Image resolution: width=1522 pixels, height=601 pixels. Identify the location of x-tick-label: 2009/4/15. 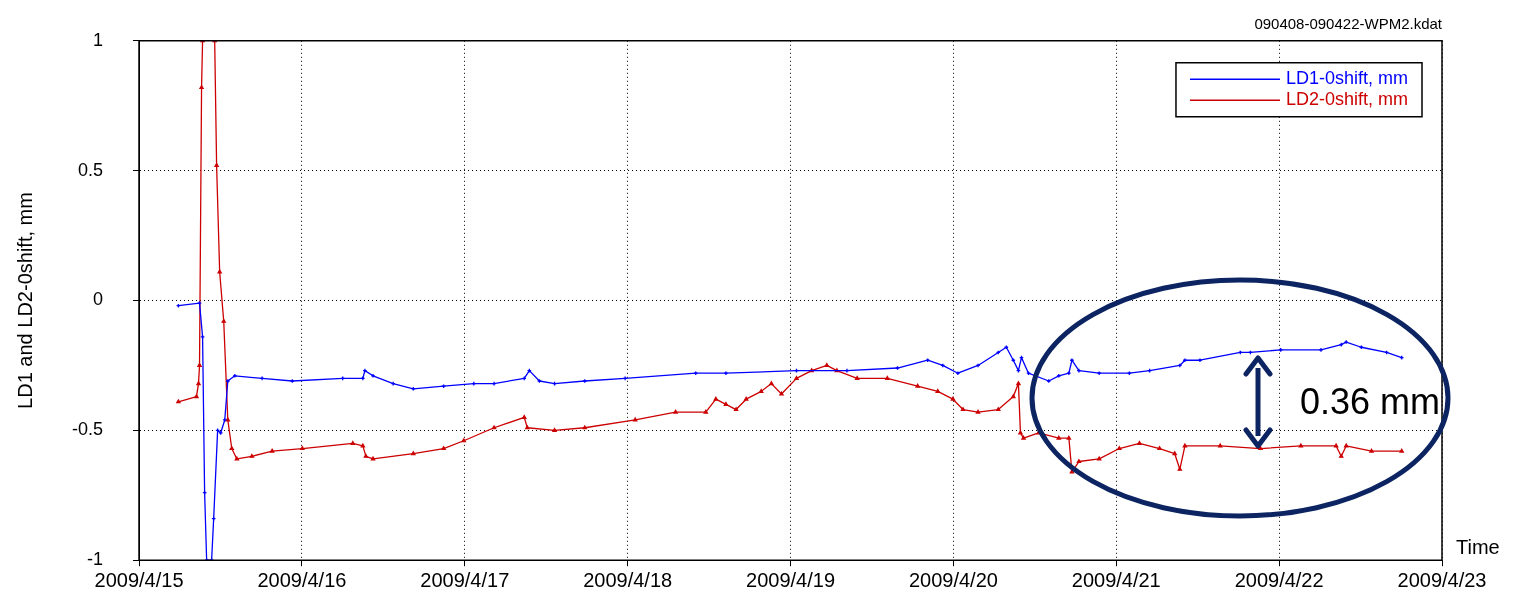
(139, 579).